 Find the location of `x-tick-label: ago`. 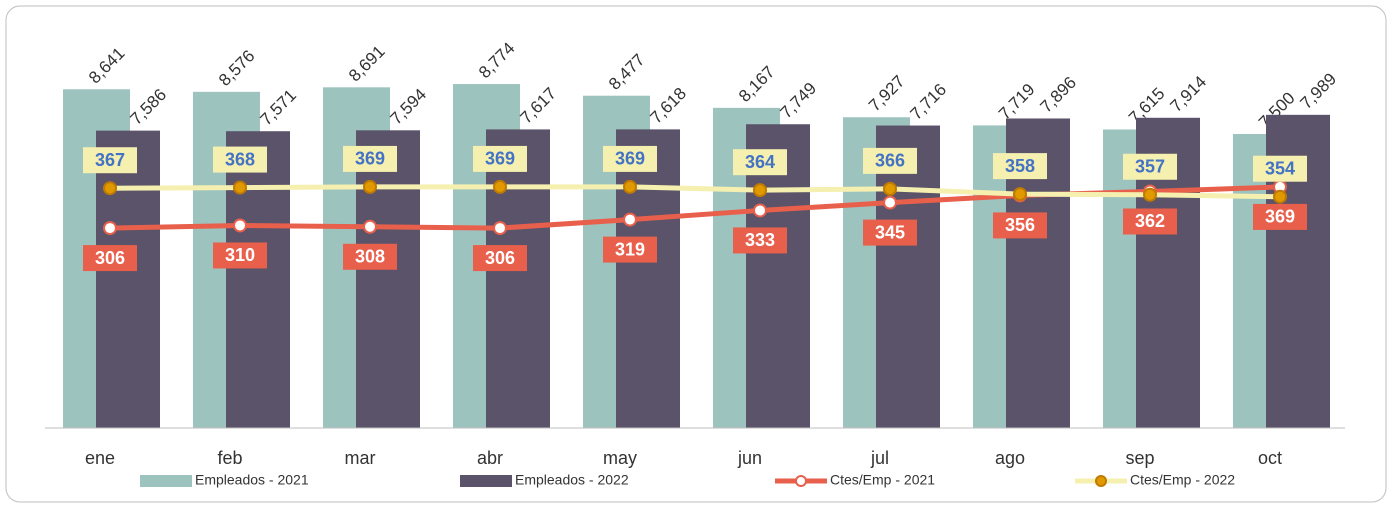

x-tick-label: ago is located at coordinates (1010, 458).